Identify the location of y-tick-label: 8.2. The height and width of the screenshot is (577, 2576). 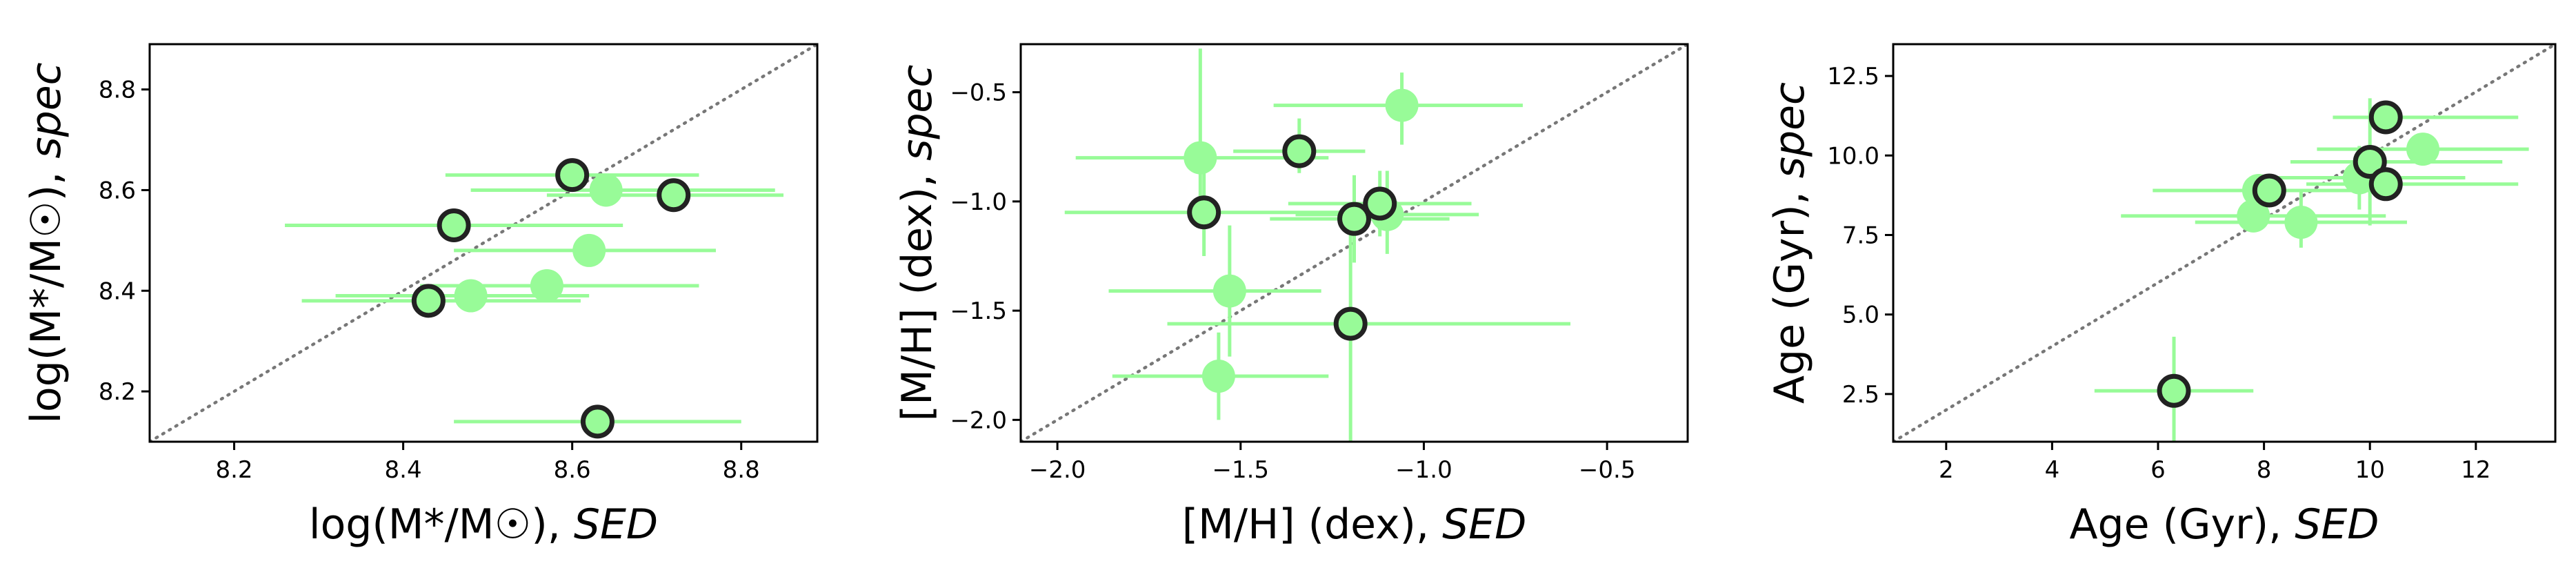
(117, 392).